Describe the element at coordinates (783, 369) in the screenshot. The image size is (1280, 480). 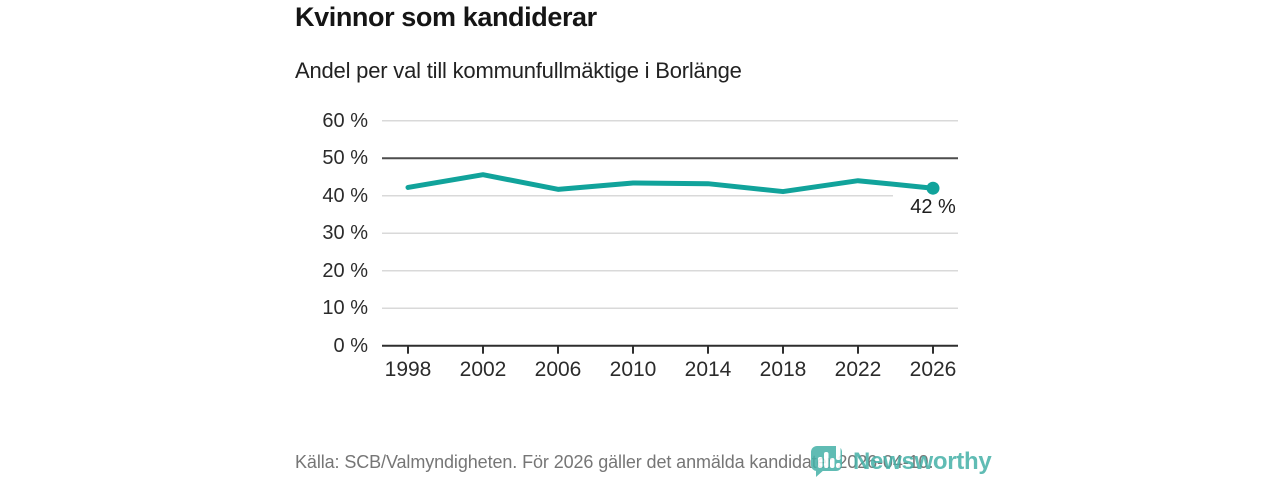
I see `x-axis-tick-label: 2018` at that location.